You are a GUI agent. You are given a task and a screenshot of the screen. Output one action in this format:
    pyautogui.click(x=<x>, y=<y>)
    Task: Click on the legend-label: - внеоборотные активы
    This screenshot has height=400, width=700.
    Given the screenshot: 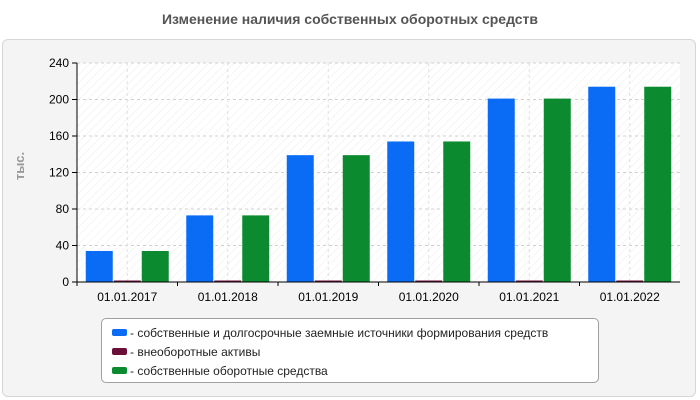 What is the action you would take?
    pyautogui.click(x=195, y=351)
    